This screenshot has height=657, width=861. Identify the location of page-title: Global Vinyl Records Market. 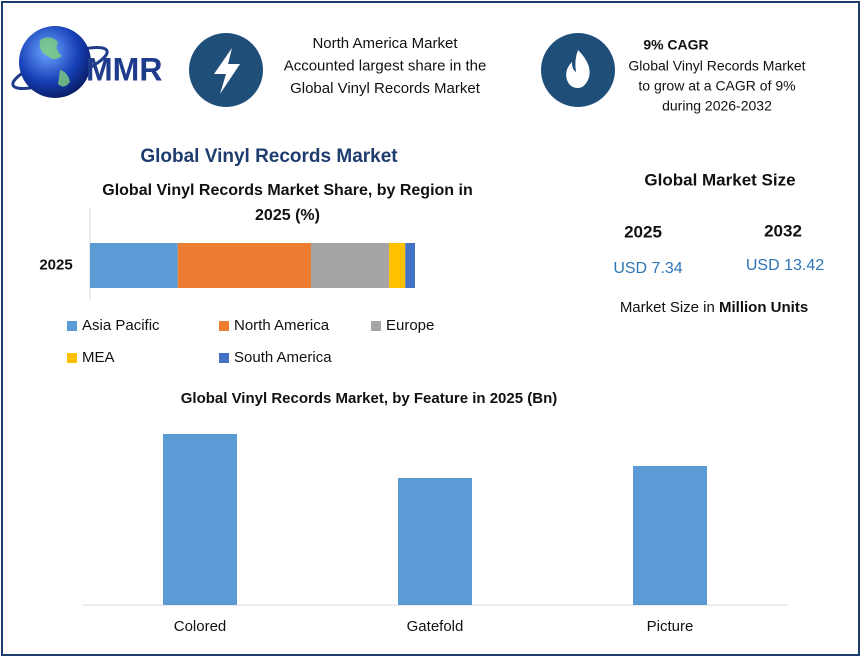
(269, 156).